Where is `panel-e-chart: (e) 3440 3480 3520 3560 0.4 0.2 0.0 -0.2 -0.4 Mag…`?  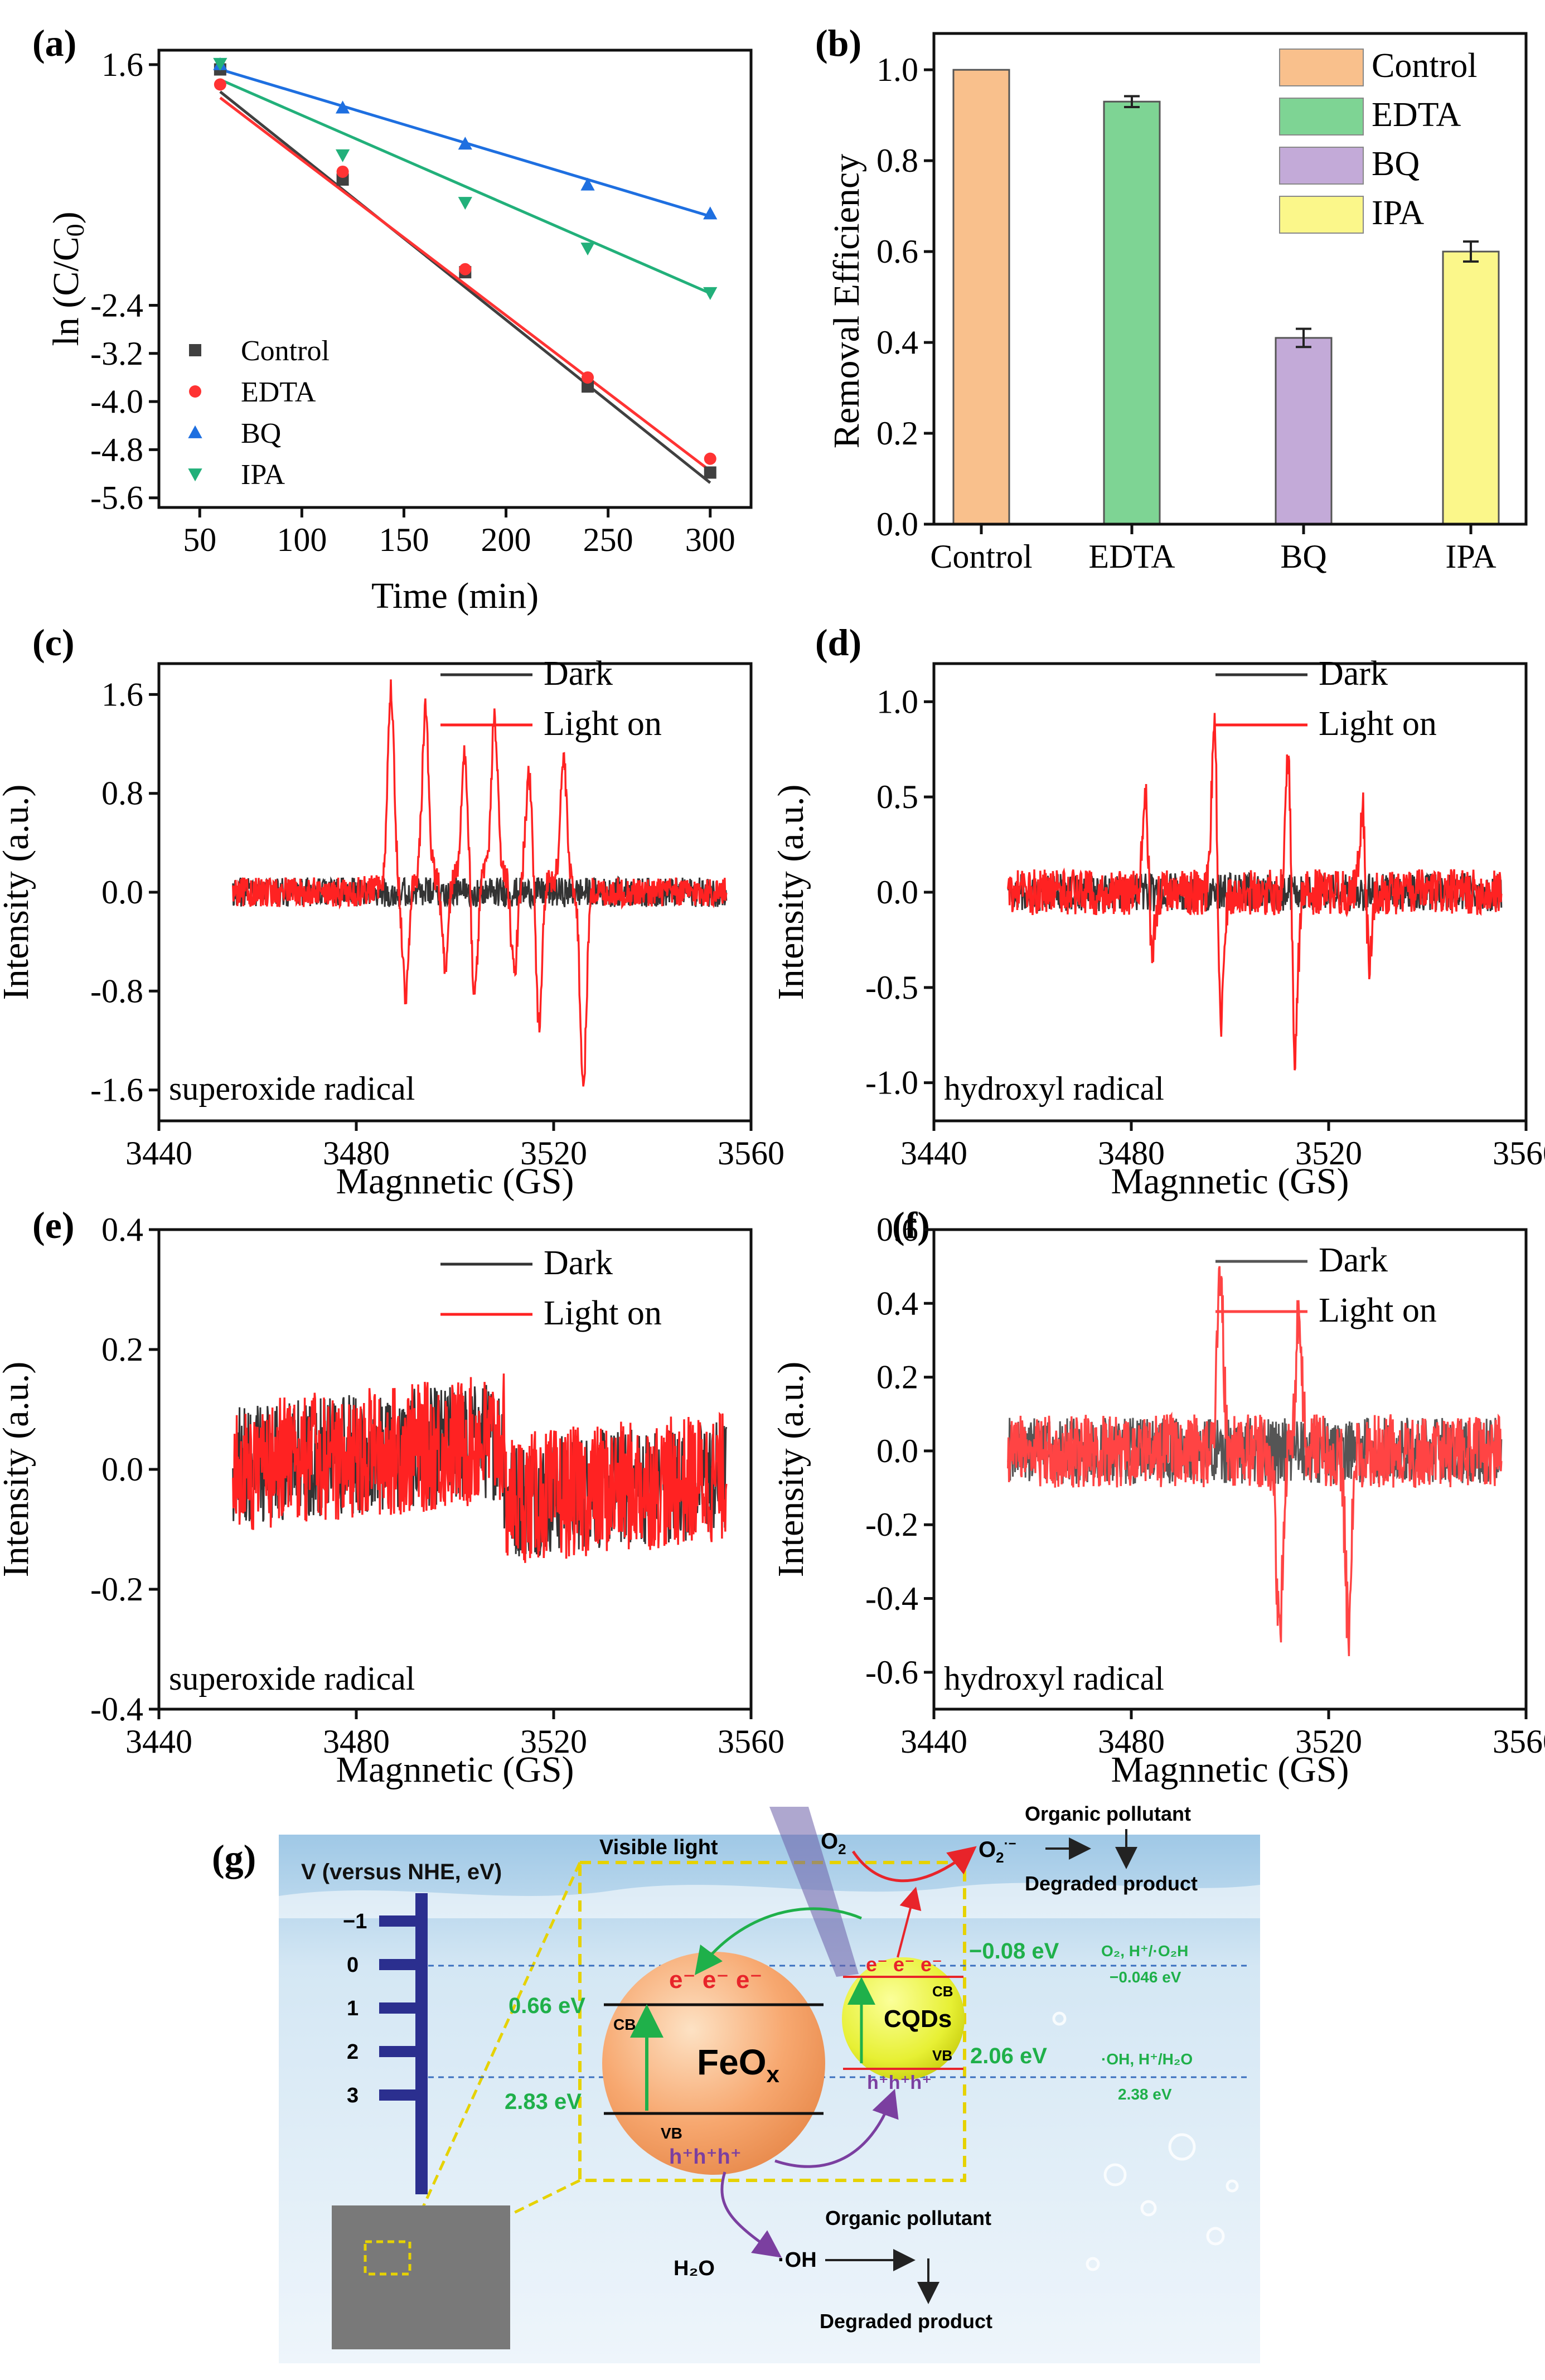
panel-e-chart: (e) 3440 3480 3520 3560 0.4 0.2 0.0 -0.2 -0.4 Mag… is located at coordinates (392, 1497).